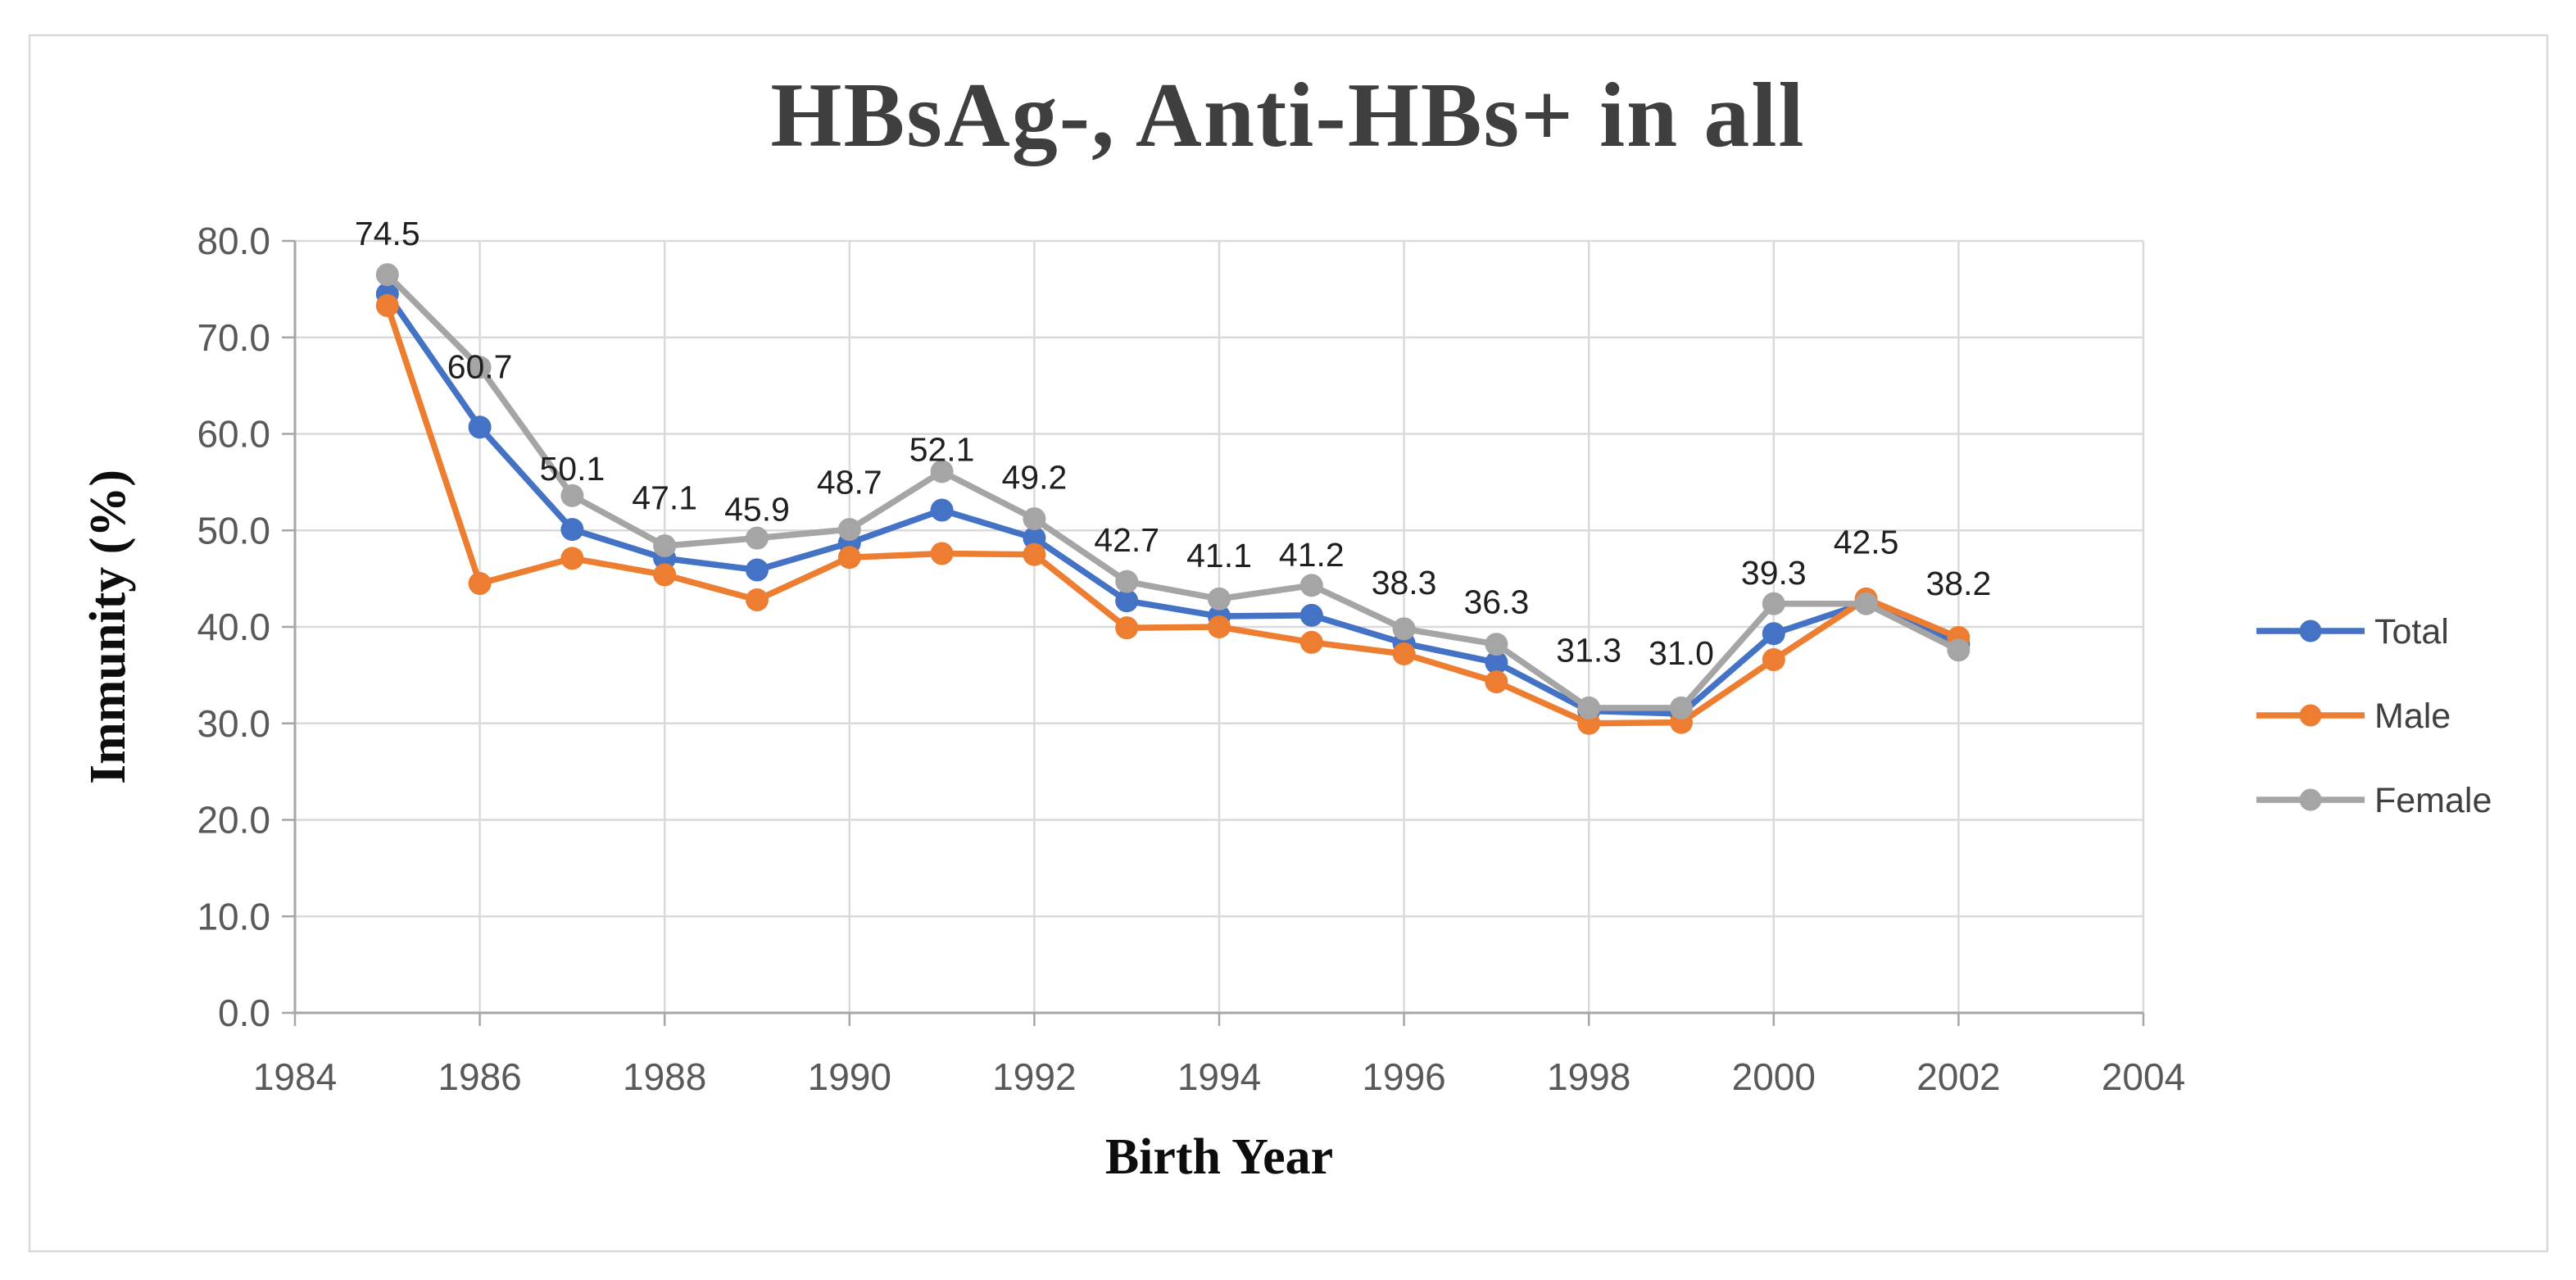  I want to click on legend-marker-female, so click(2310, 799).